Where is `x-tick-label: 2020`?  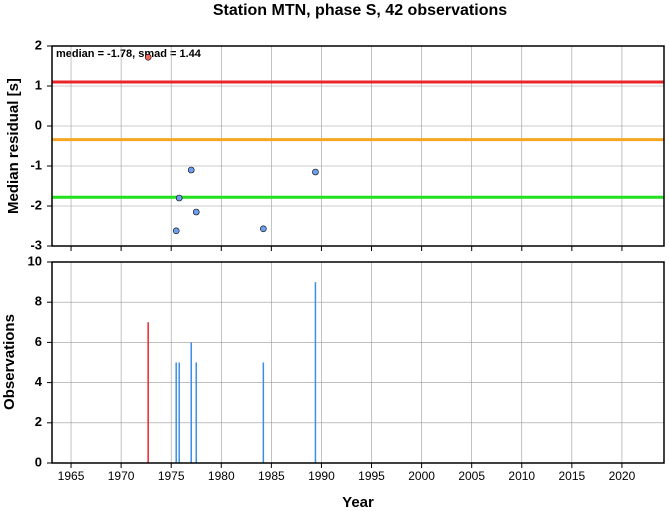 x-tick-label: 2020 is located at coordinates (622, 476).